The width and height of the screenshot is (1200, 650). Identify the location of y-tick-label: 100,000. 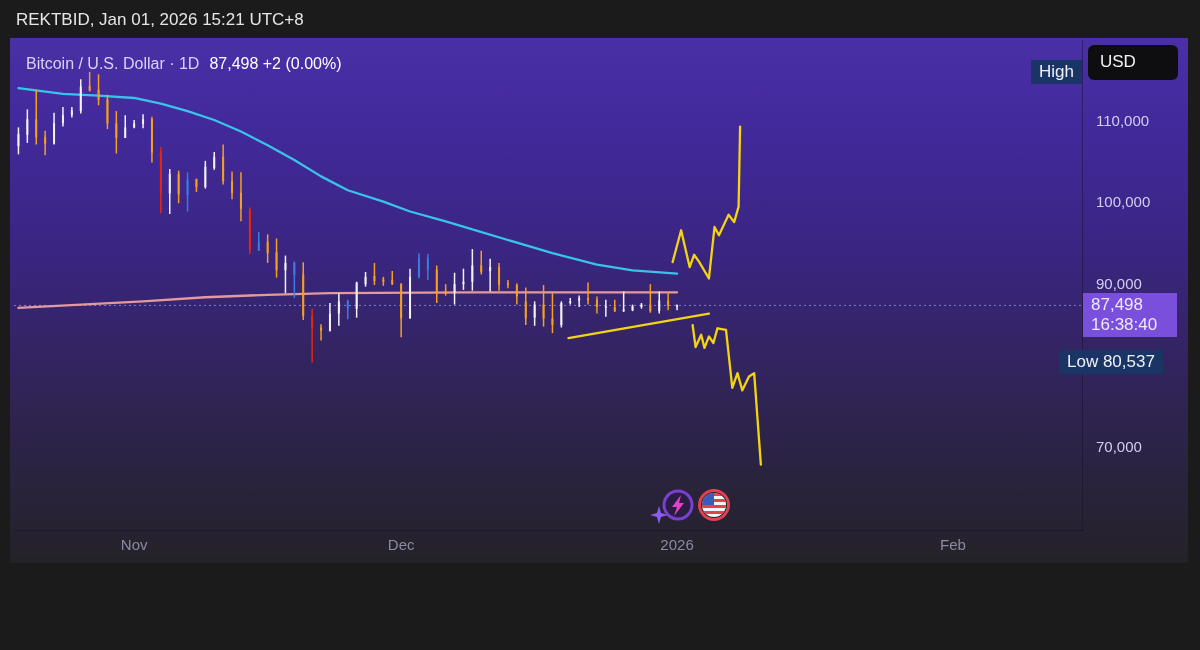
(1123, 202).